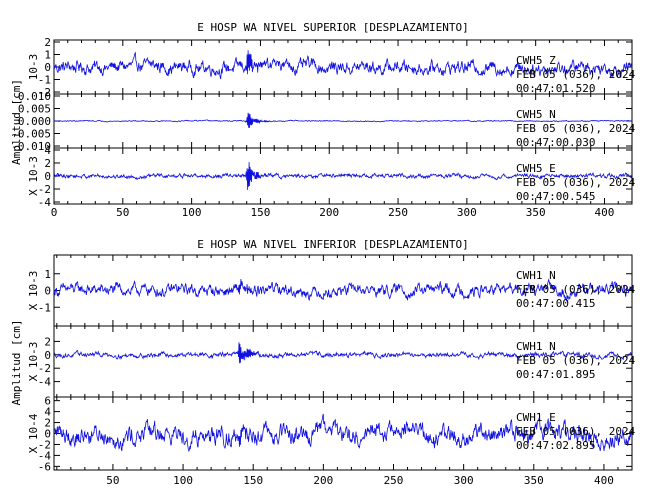 This screenshot has height=500, width=650. I want to click on x-tick-label: 0, so click(54, 212).